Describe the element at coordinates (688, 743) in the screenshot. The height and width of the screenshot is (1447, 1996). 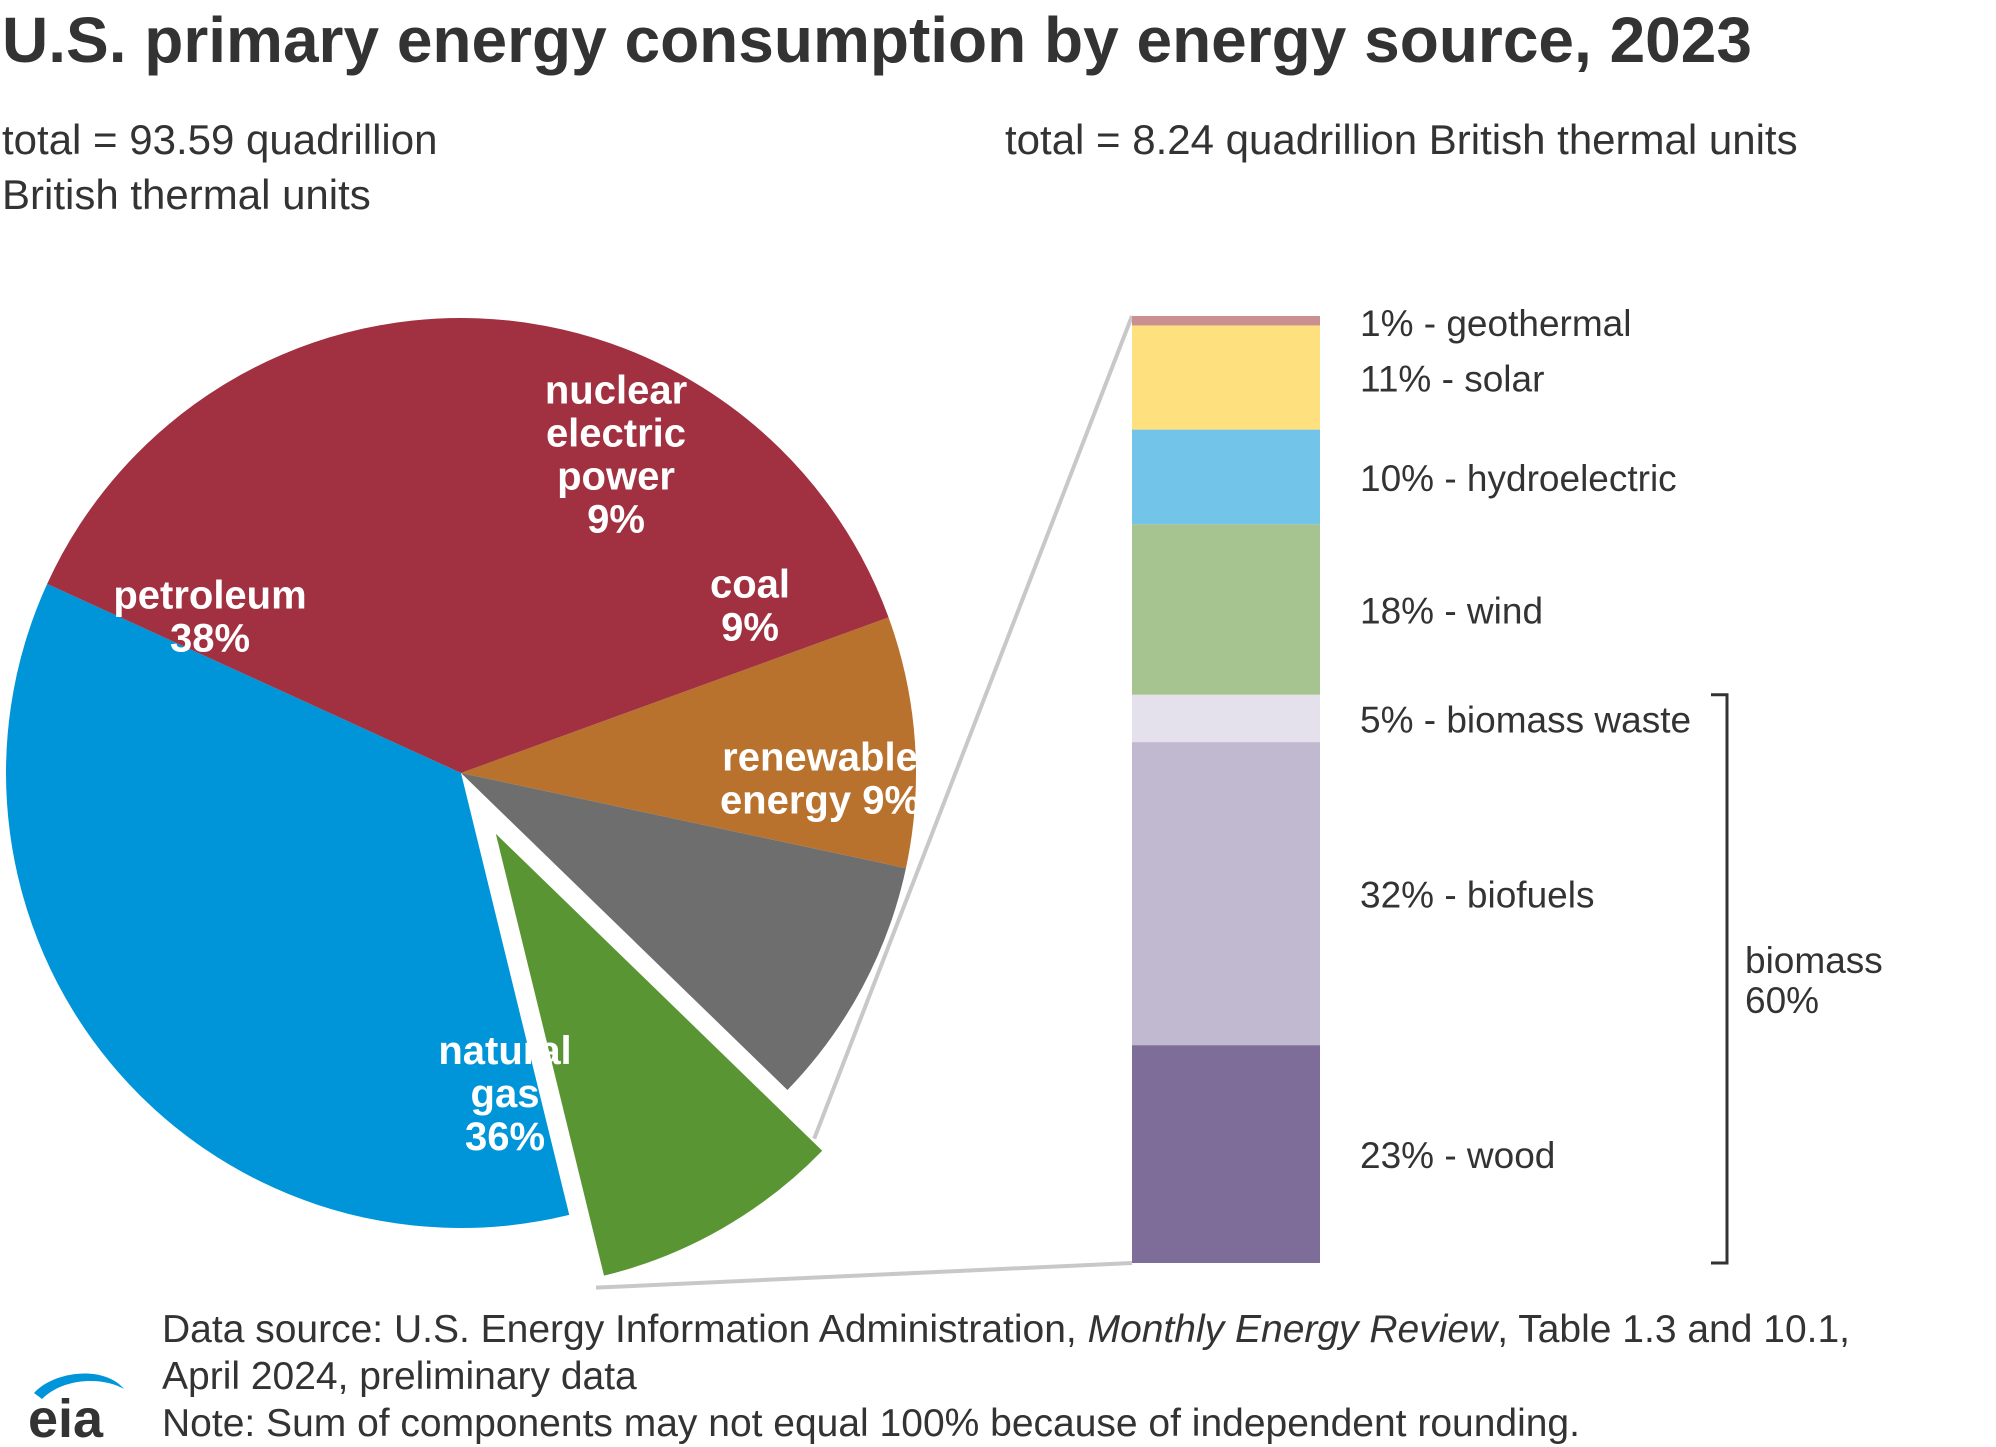
I see `pie-slice-nuclear` at that location.